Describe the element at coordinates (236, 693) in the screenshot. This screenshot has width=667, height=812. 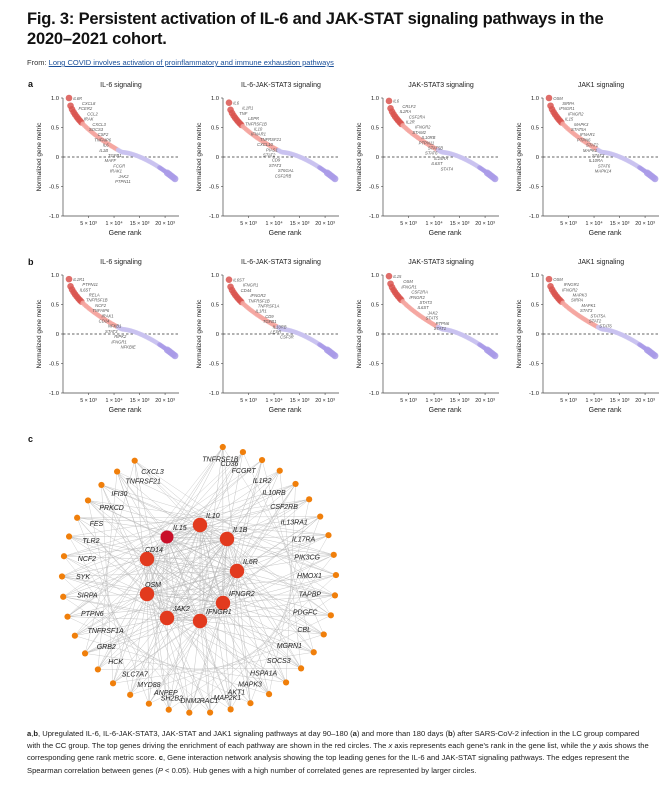
I see `network-node-label: AKT1` at that location.